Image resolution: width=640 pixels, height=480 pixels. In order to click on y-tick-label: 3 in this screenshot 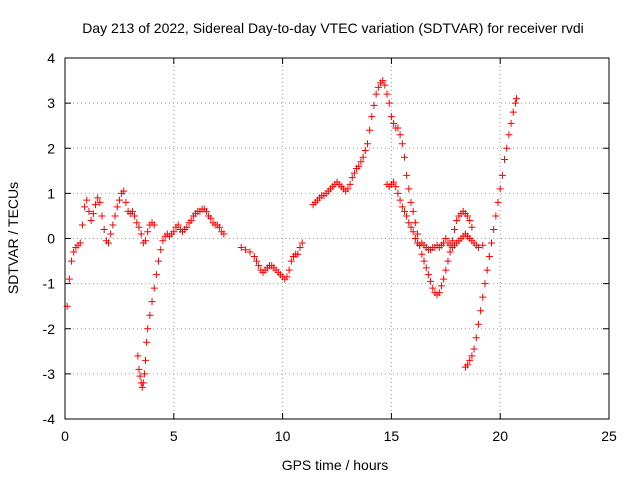, I will do `click(51, 103)`.